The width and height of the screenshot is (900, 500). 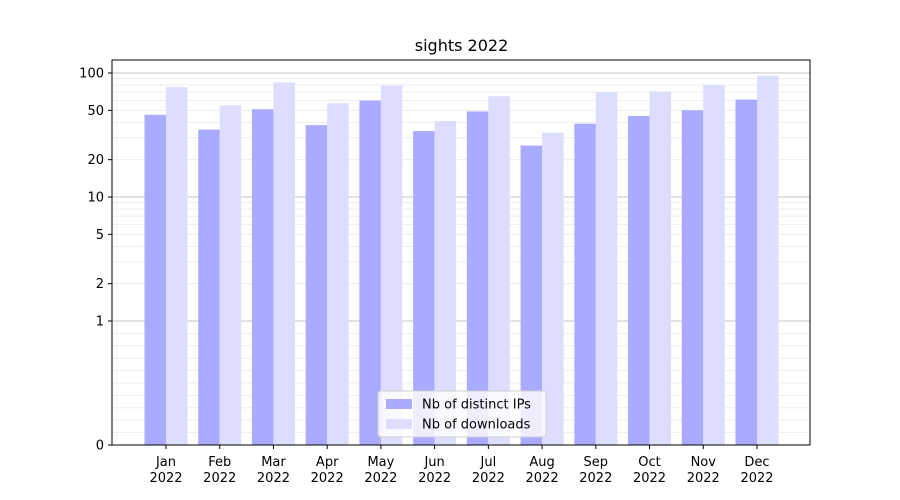 I want to click on x-tick-label-month: Jul, so click(x=488, y=462).